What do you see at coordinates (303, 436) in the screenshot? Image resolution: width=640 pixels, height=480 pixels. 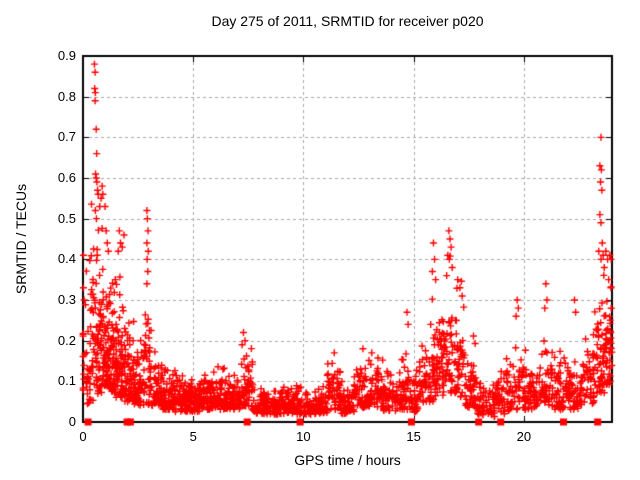 I see `x-tick-label: 10` at bounding box center [303, 436].